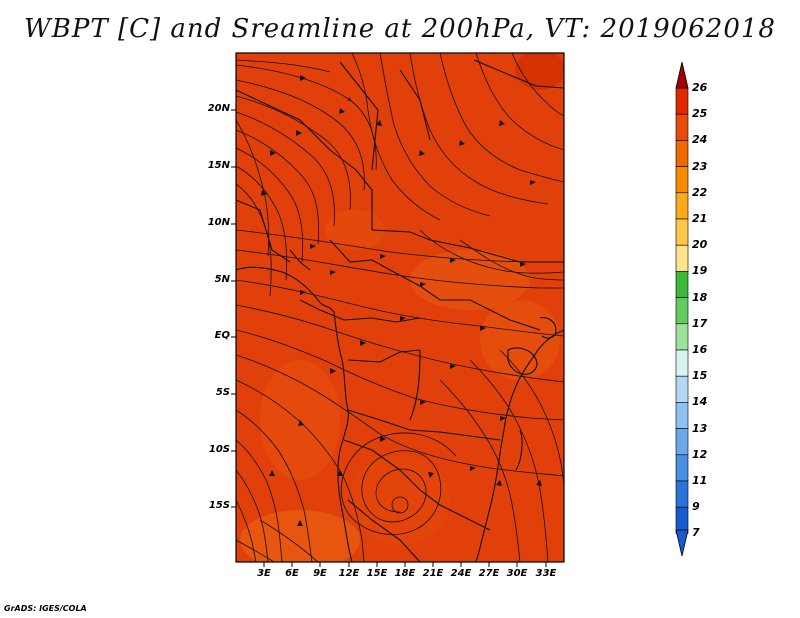  Describe the element at coordinates (700, 192) in the screenshot. I see `colorbar-label: 22` at that location.